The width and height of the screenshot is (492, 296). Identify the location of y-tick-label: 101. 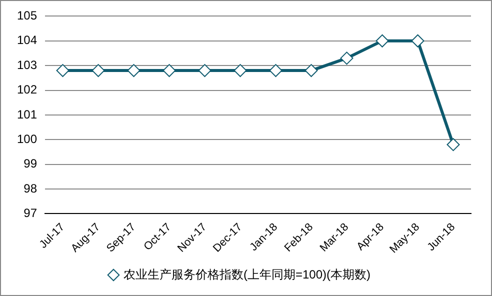
(27, 114).